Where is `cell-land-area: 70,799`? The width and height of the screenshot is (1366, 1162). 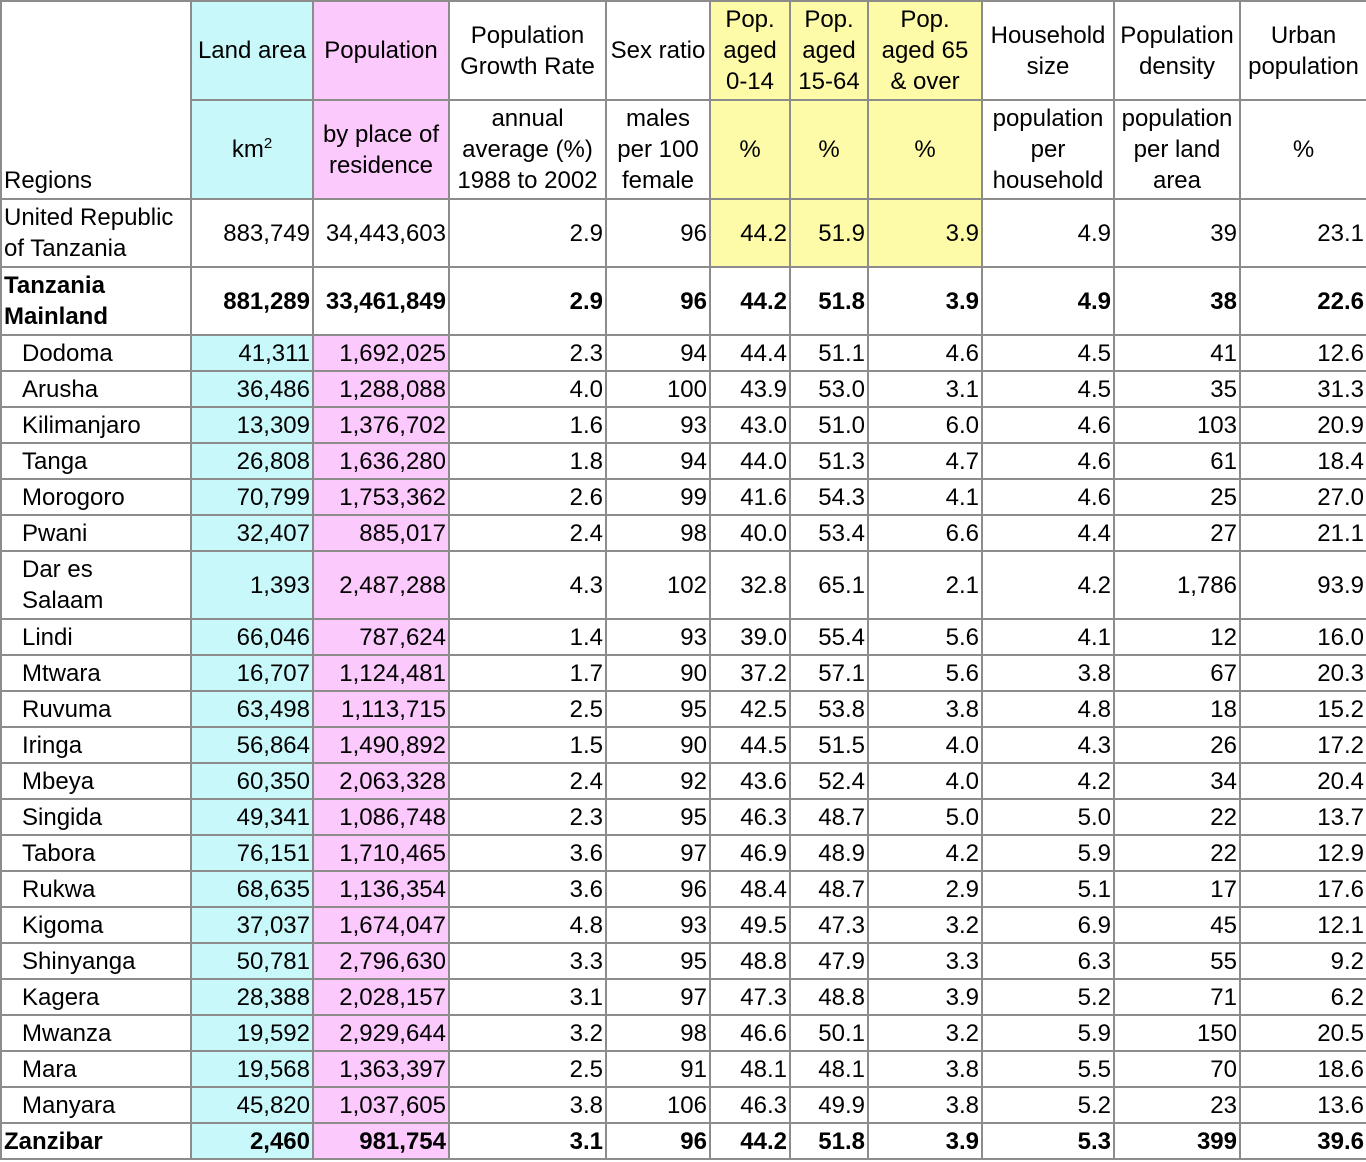
cell-land-area: 70,799 is located at coordinates (252, 497).